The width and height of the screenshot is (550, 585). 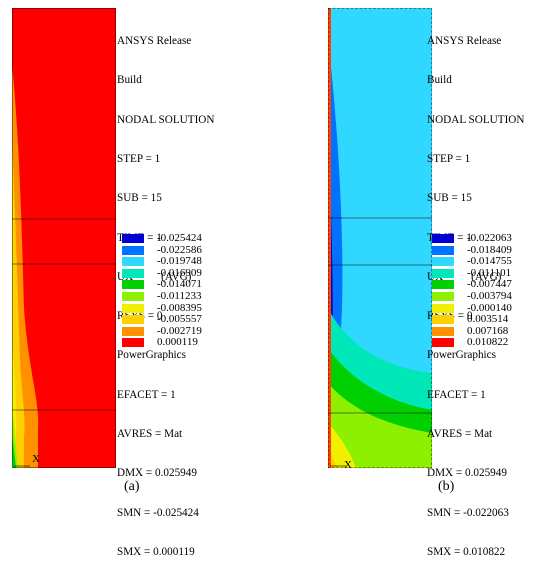 I want to click on legend-value: -0.014755, so click(x=489, y=261).